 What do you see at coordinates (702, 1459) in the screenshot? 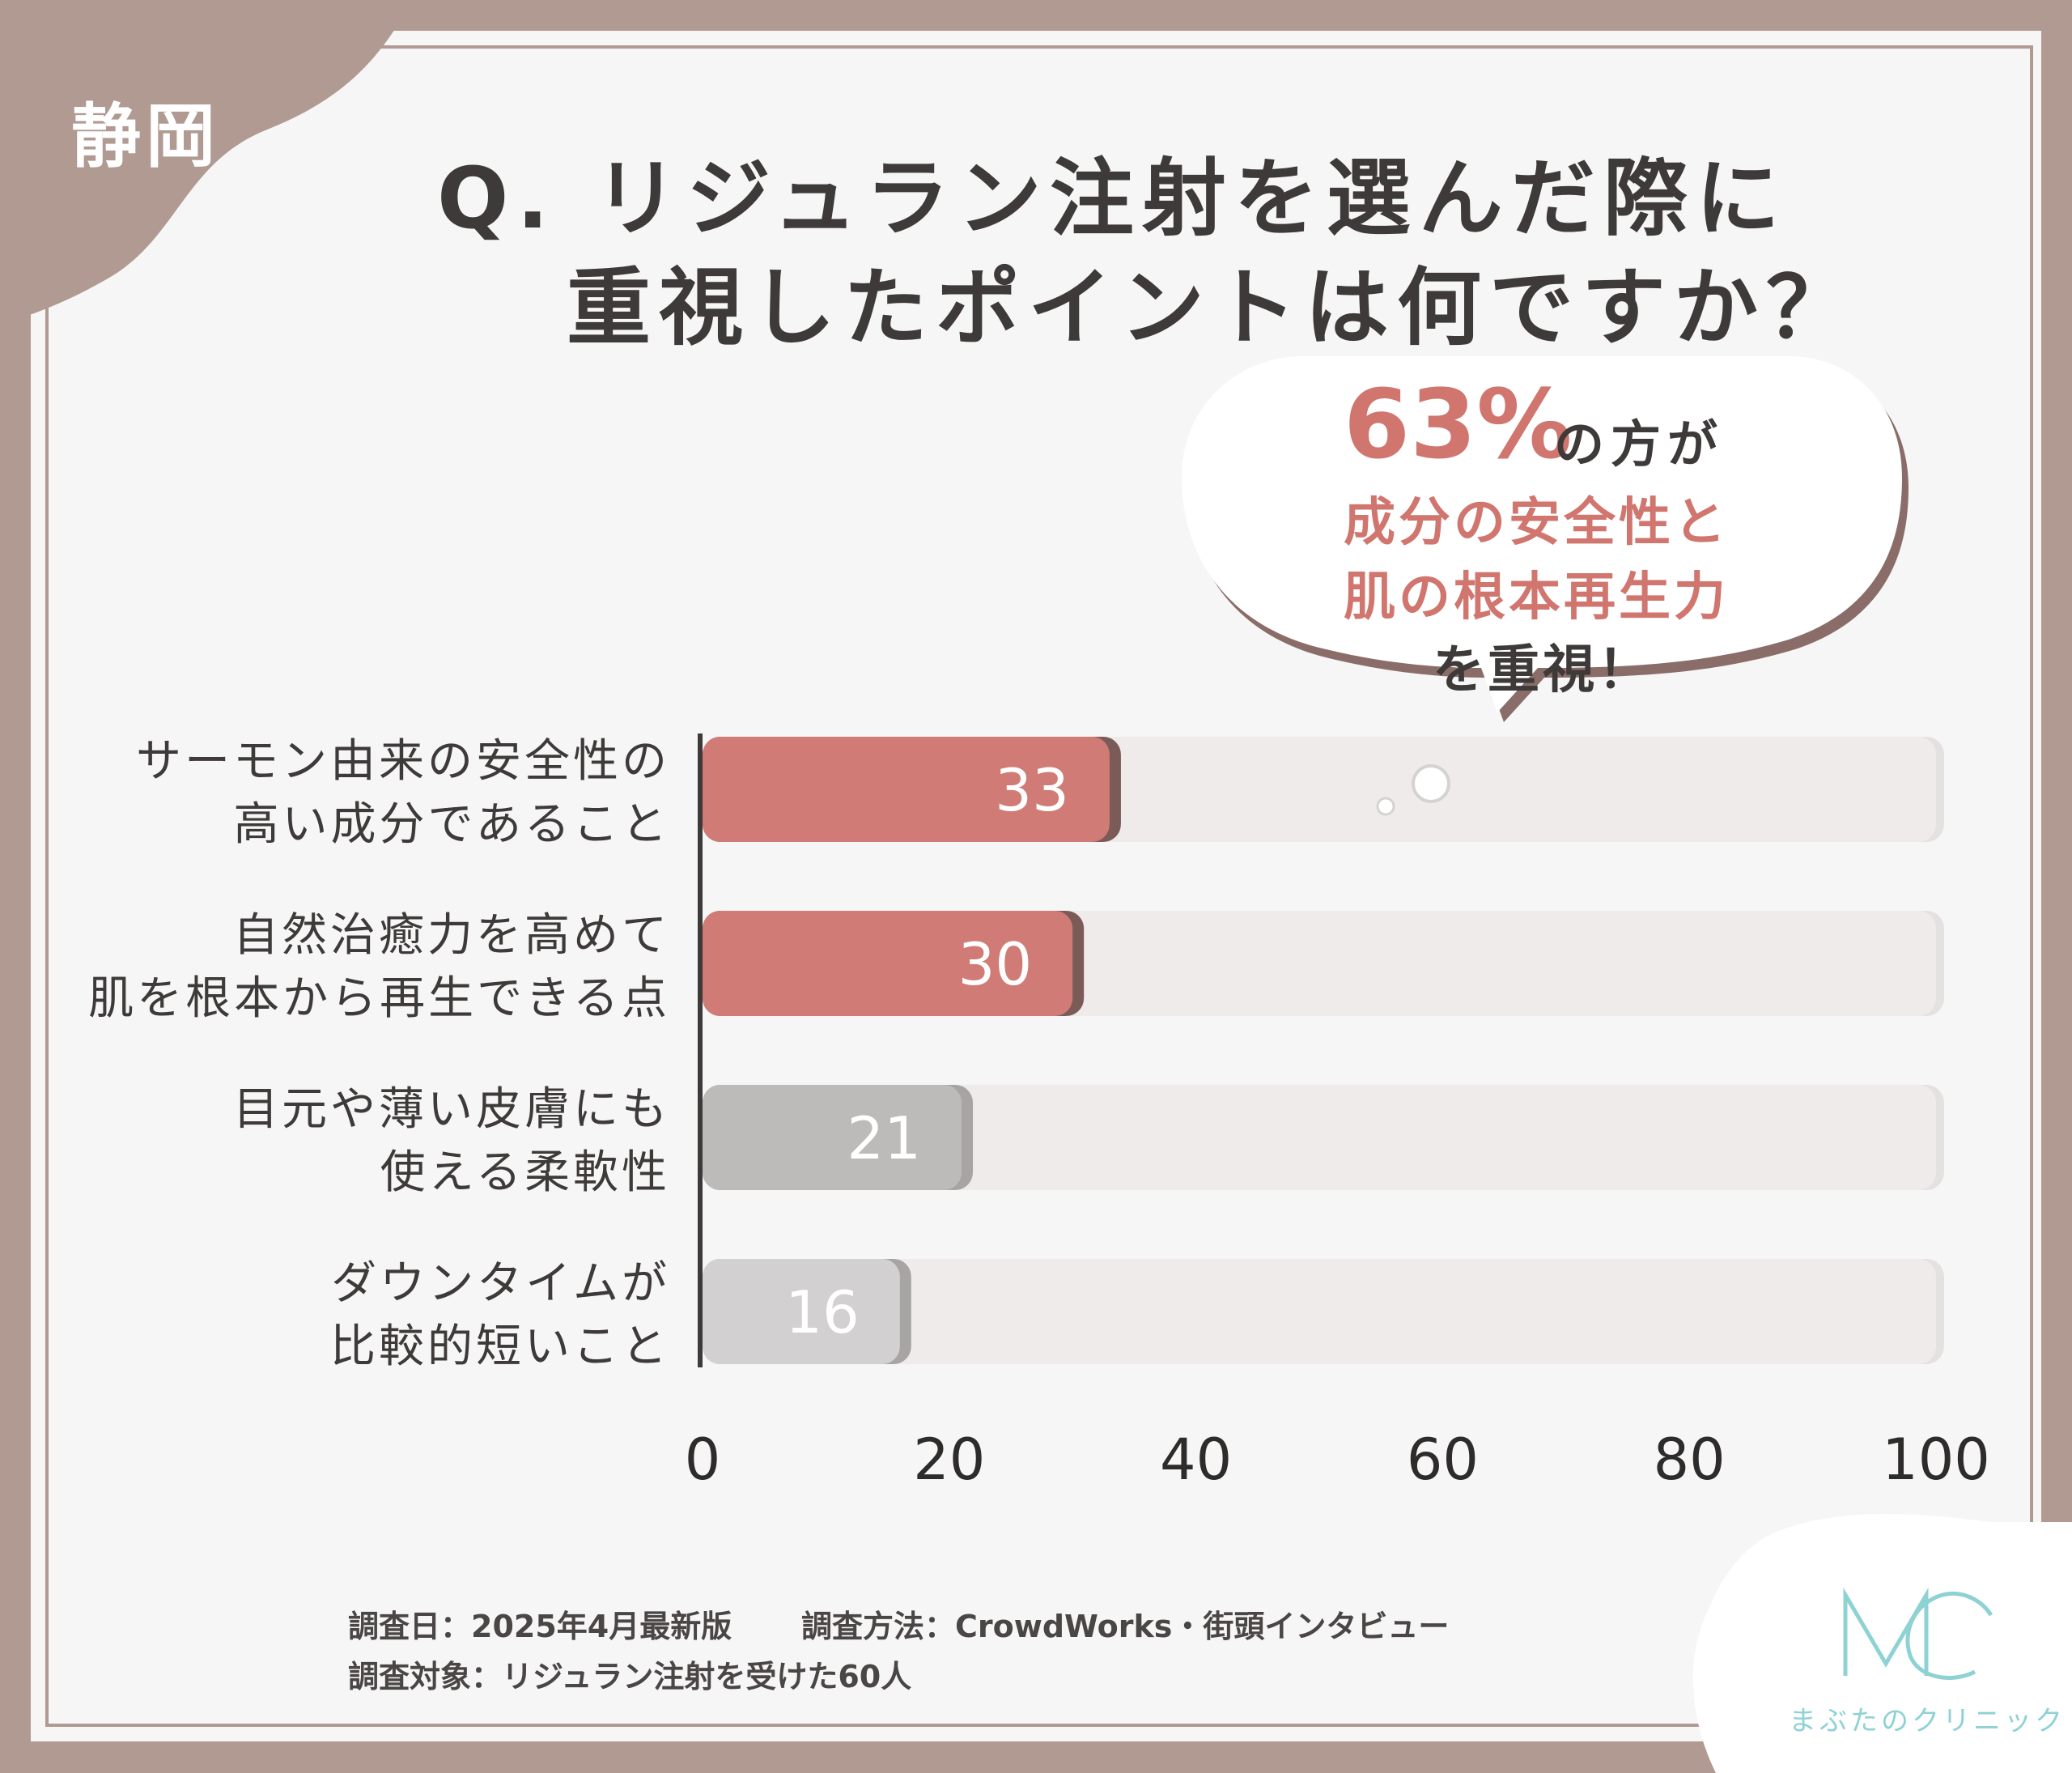
I see `x-tick-label: 0` at bounding box center [702, 1459].